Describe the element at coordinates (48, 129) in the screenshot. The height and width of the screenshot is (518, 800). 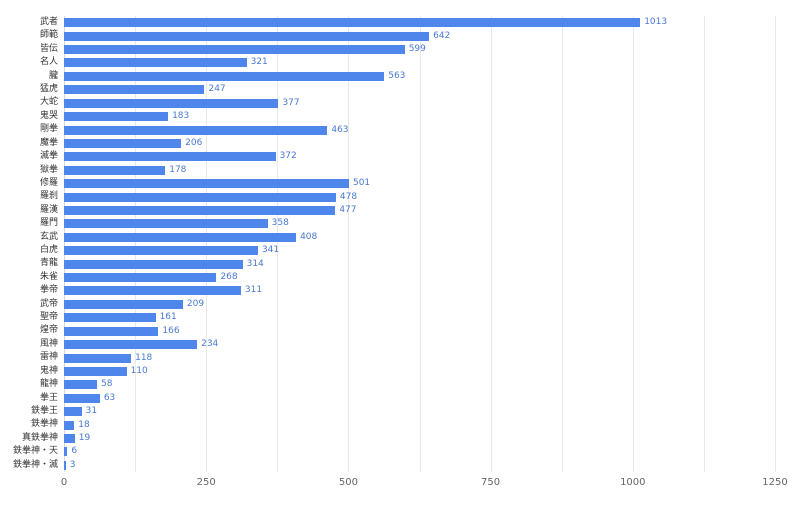
I see `category-label: 剛拳` at that location.